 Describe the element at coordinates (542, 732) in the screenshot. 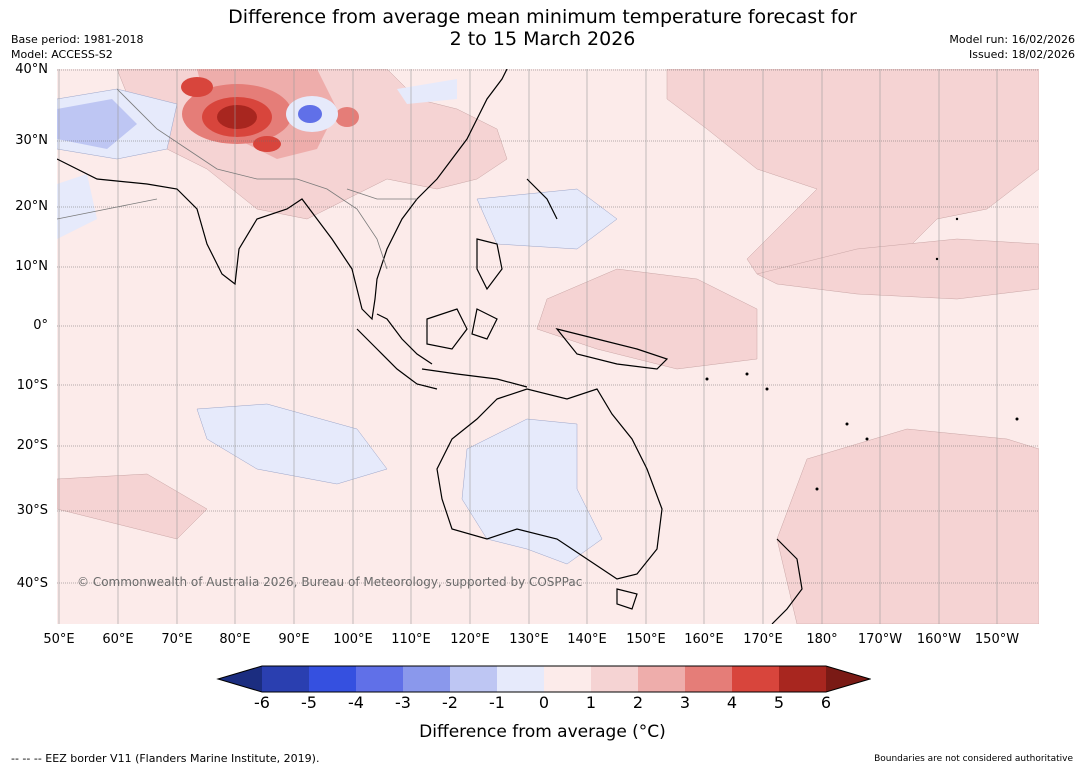

I see `colorbar-title: Difference from average (°C)` at that location.